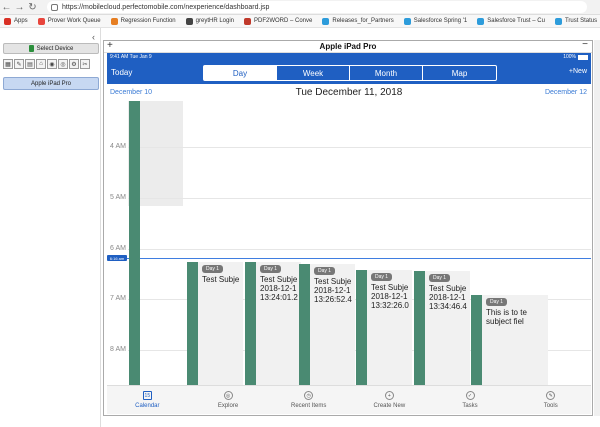 The width and height of the screenshot is (600, 427). I want to click on lock-icon, so click(54, 7).